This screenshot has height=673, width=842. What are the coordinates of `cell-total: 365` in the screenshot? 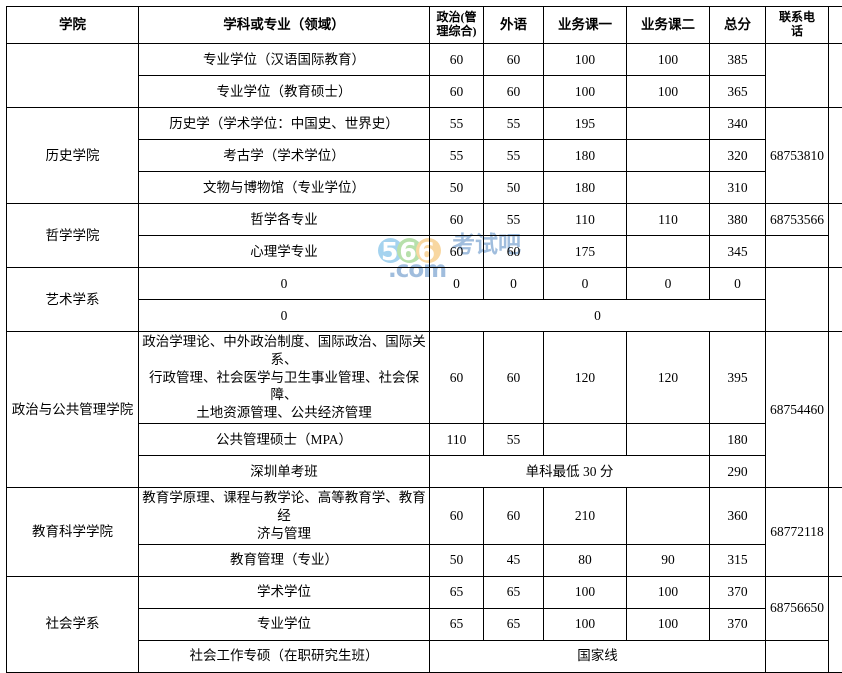 It's located at (738, 92).